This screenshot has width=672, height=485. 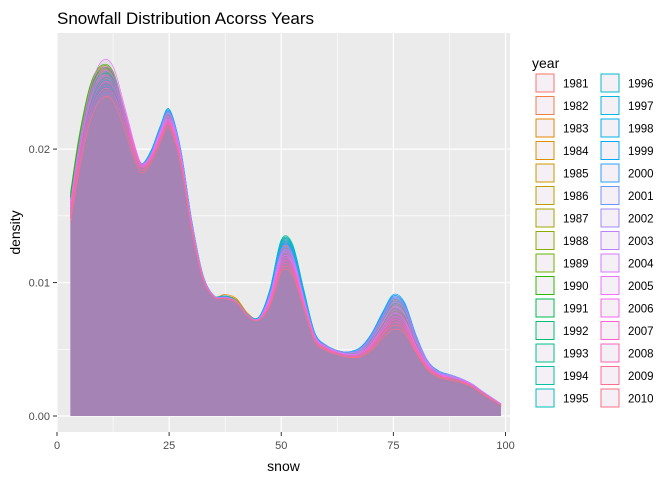 What do you see at coordinates (284, 466) in the screenshot?
I see `x-axis-label: snow` at bounding box center [284, 466].